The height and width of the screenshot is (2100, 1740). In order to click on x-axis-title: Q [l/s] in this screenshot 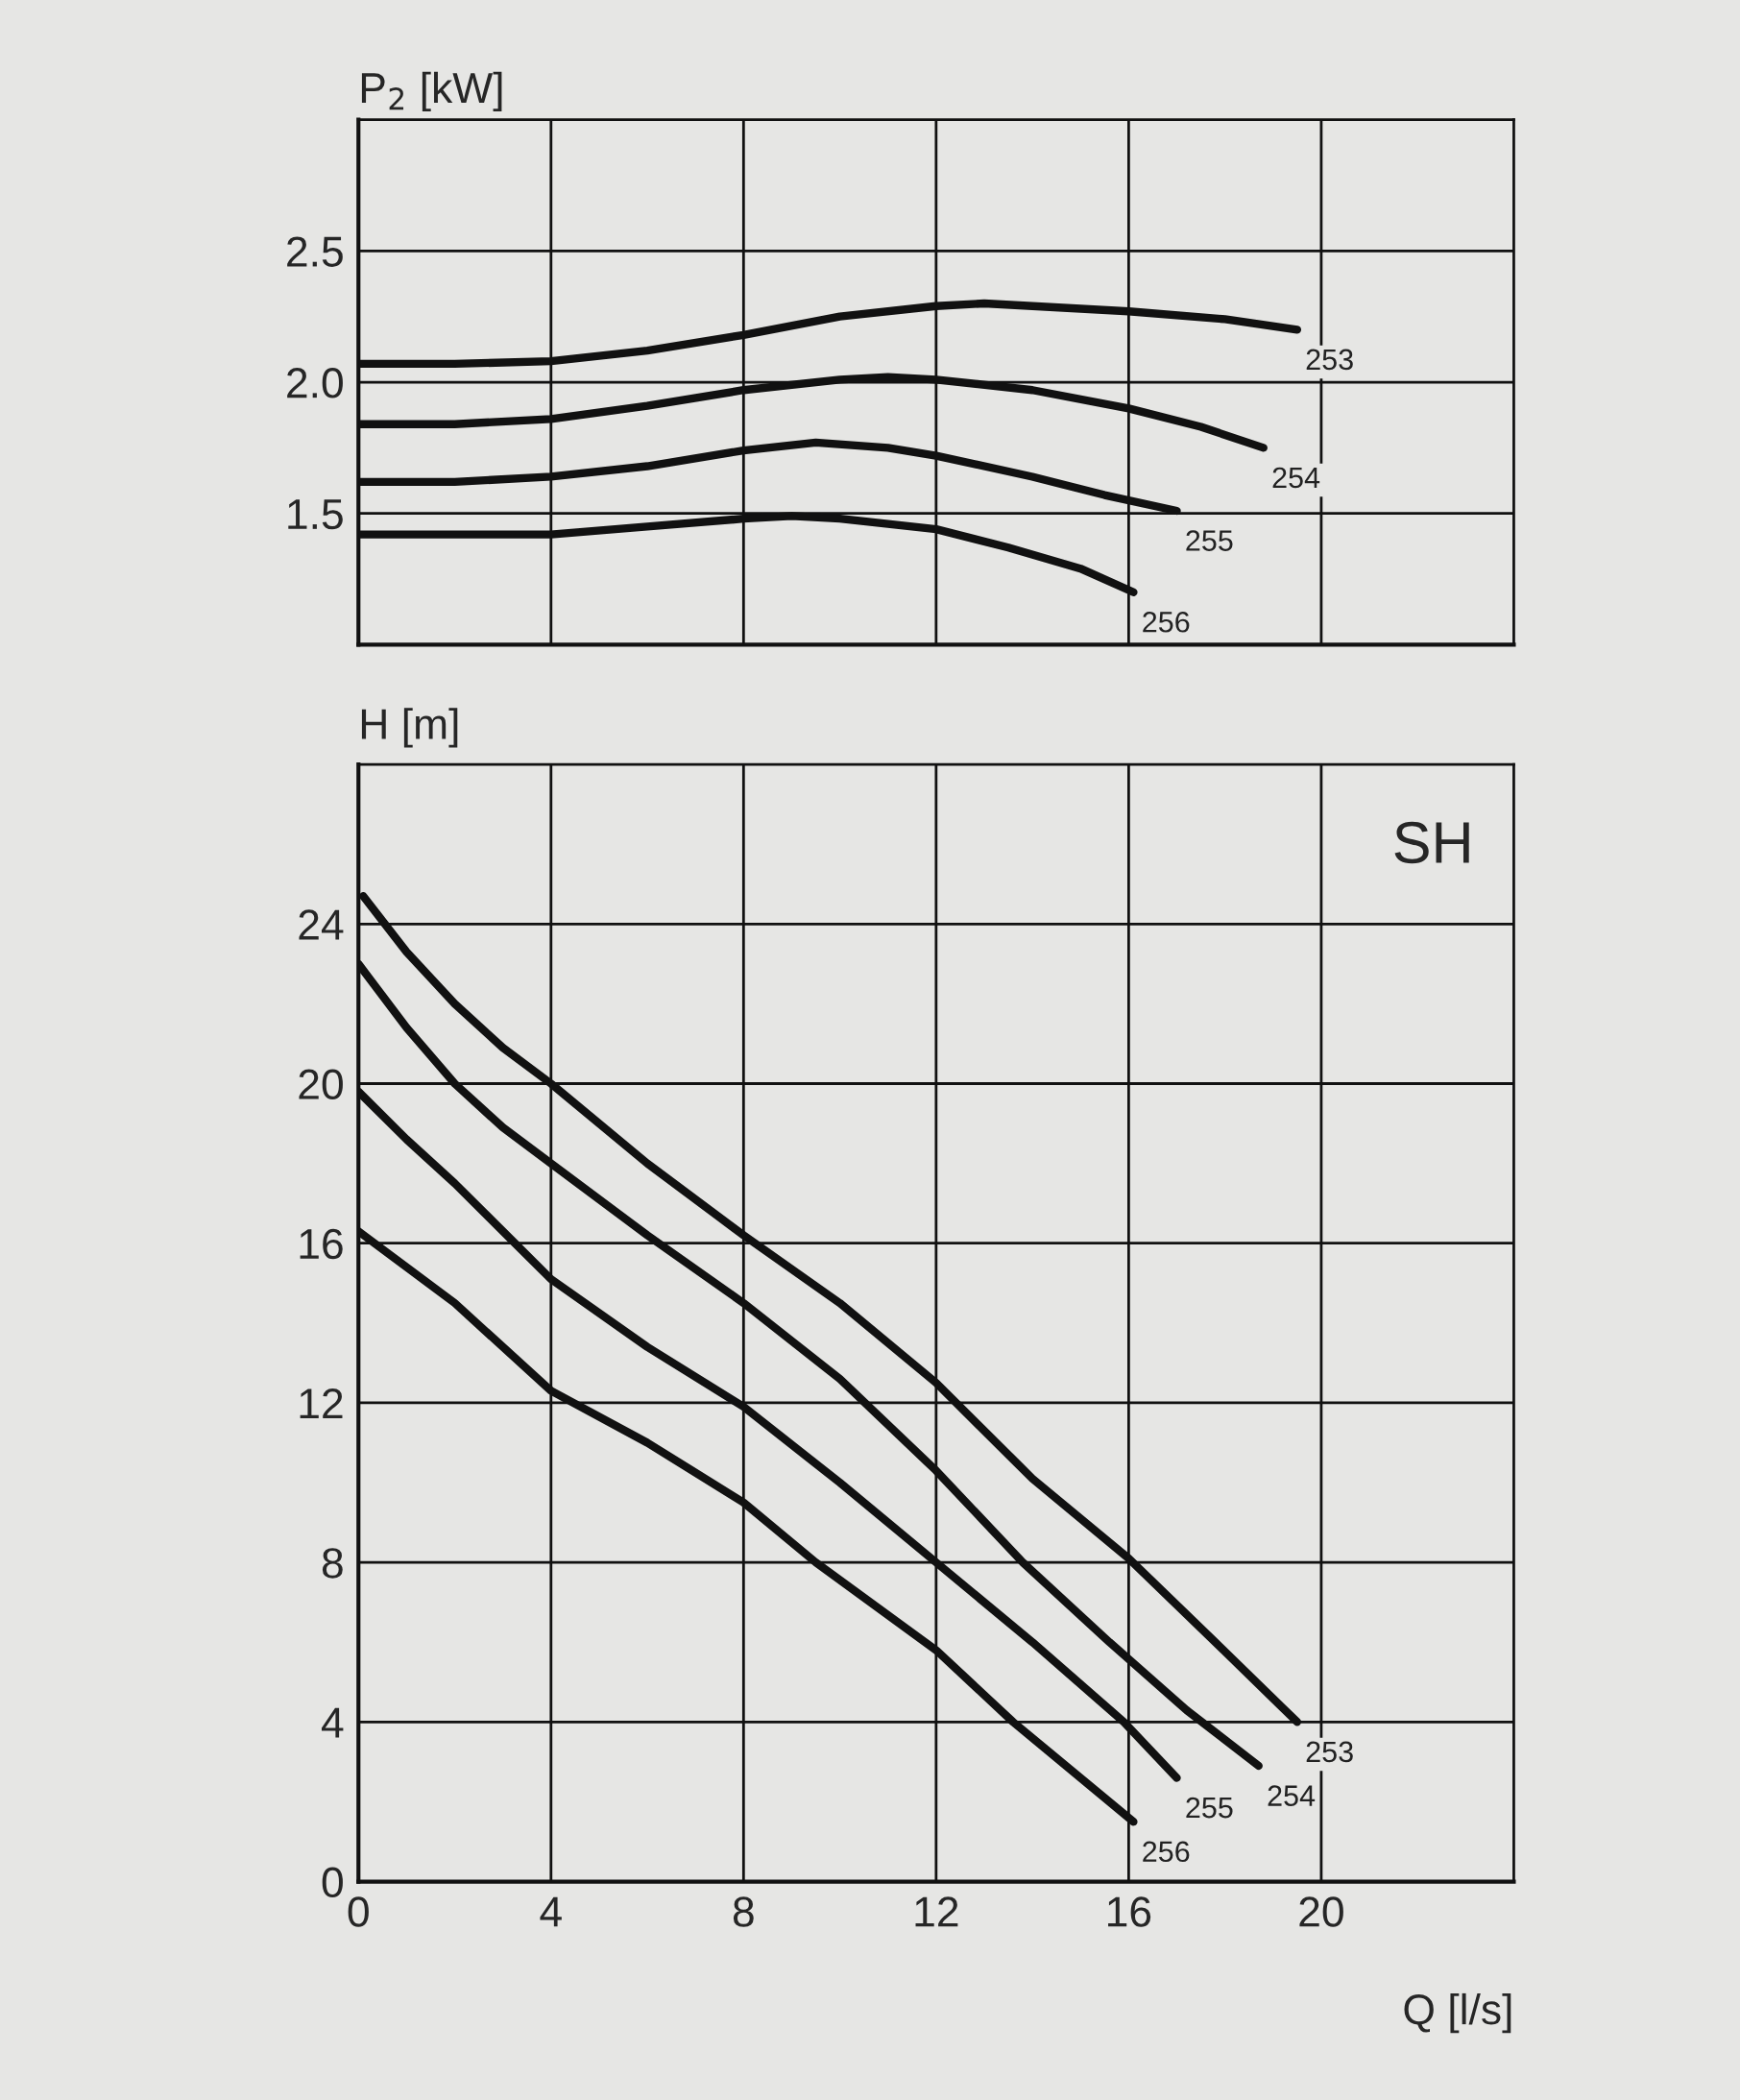, I will do `click(1457, 2013)`.